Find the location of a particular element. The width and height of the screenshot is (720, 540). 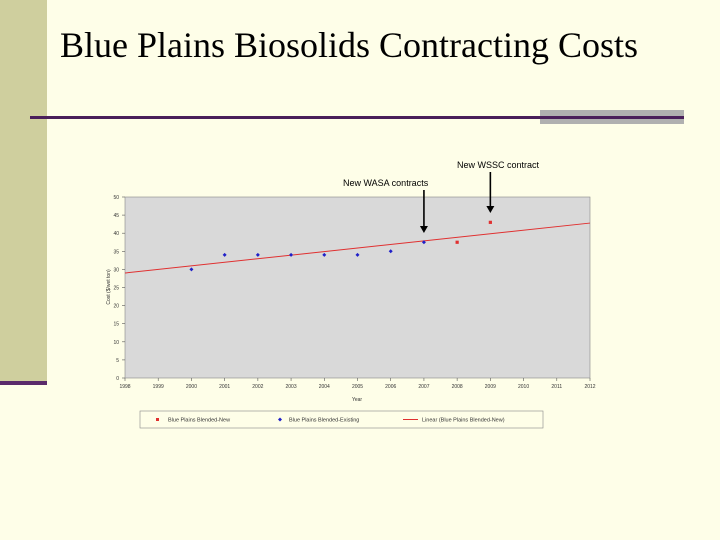

left-decor-bar is located at coordinates (23, 192).